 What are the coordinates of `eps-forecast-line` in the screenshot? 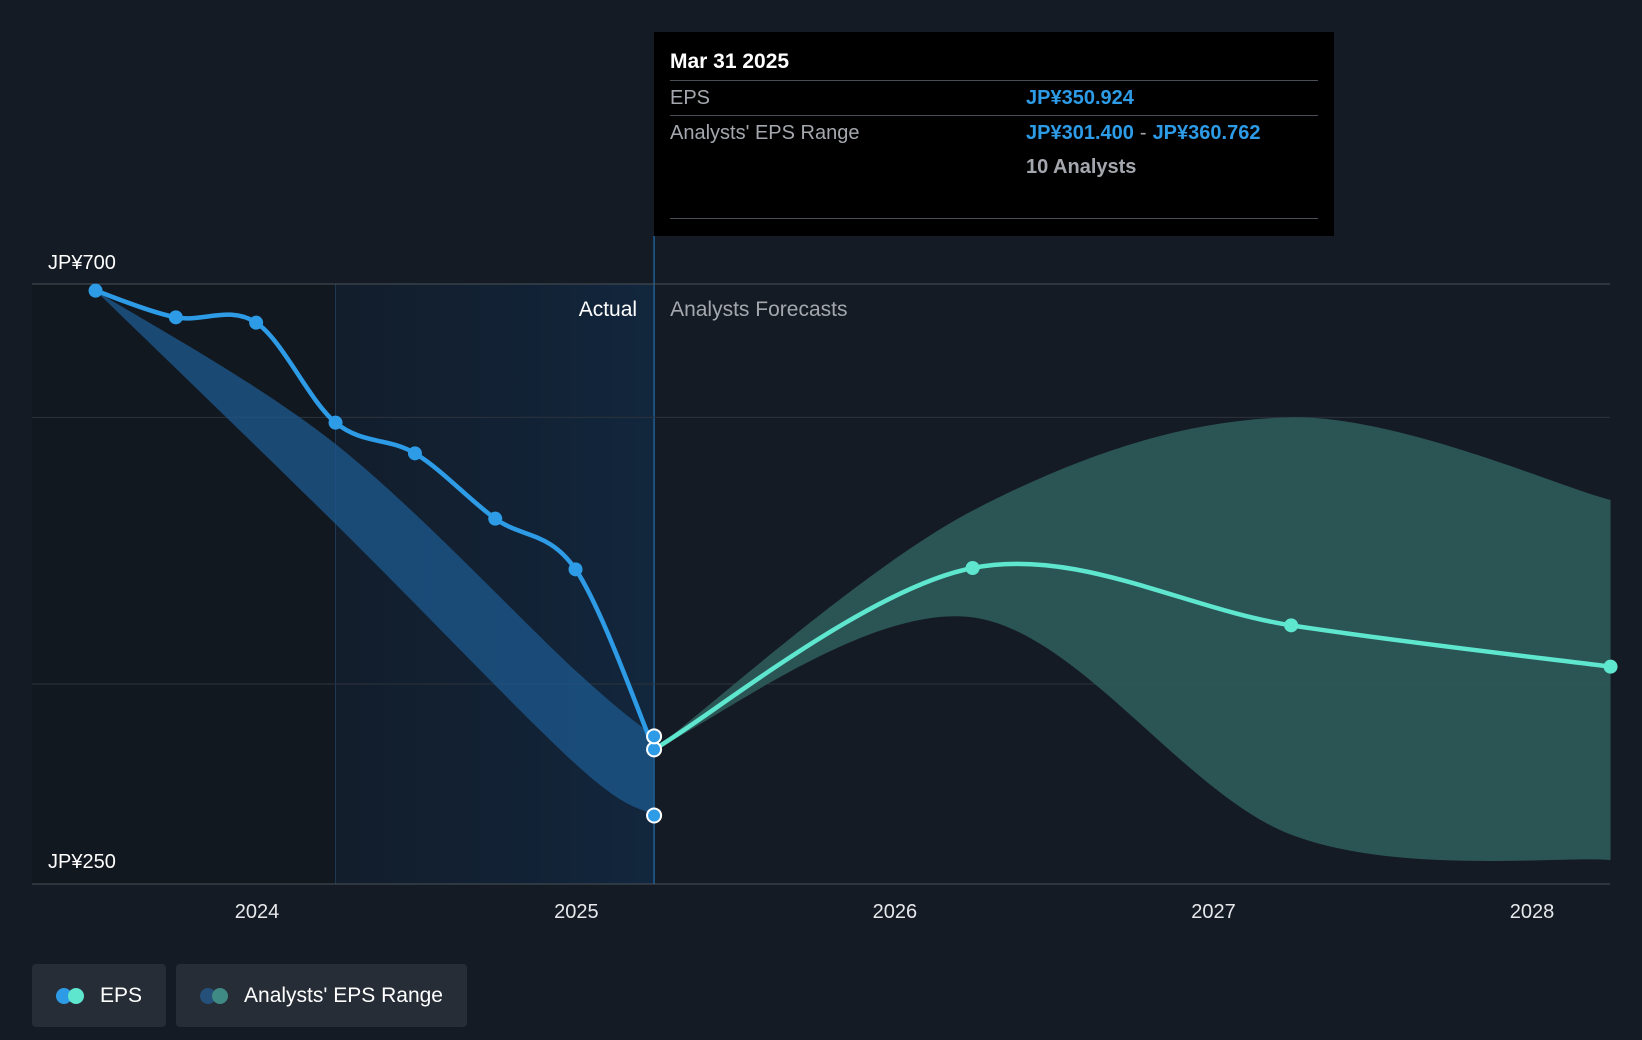 It's located at (1132, 656).